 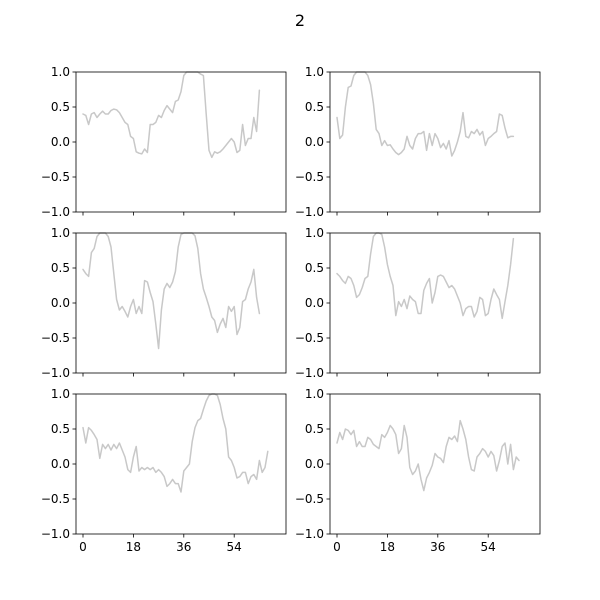 I want to click on subplot-4: 1.0 0.5 0.0 −0.5 −1.0, so click(x=418, y=303).